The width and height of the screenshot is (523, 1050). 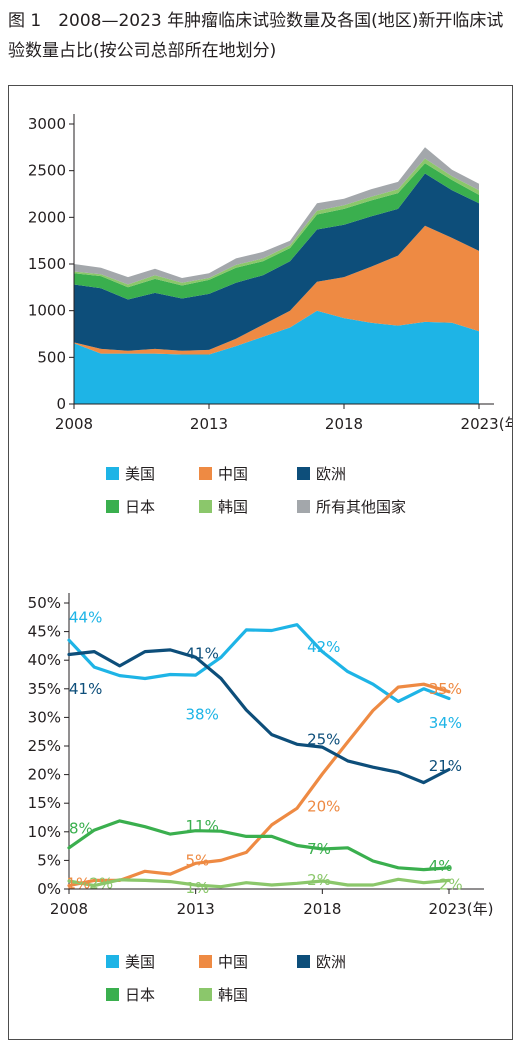 What do you see at coordinates (44, 689) in the screenshot?
I see `y-tick-label: 35%` at bounding box center [44, 689].